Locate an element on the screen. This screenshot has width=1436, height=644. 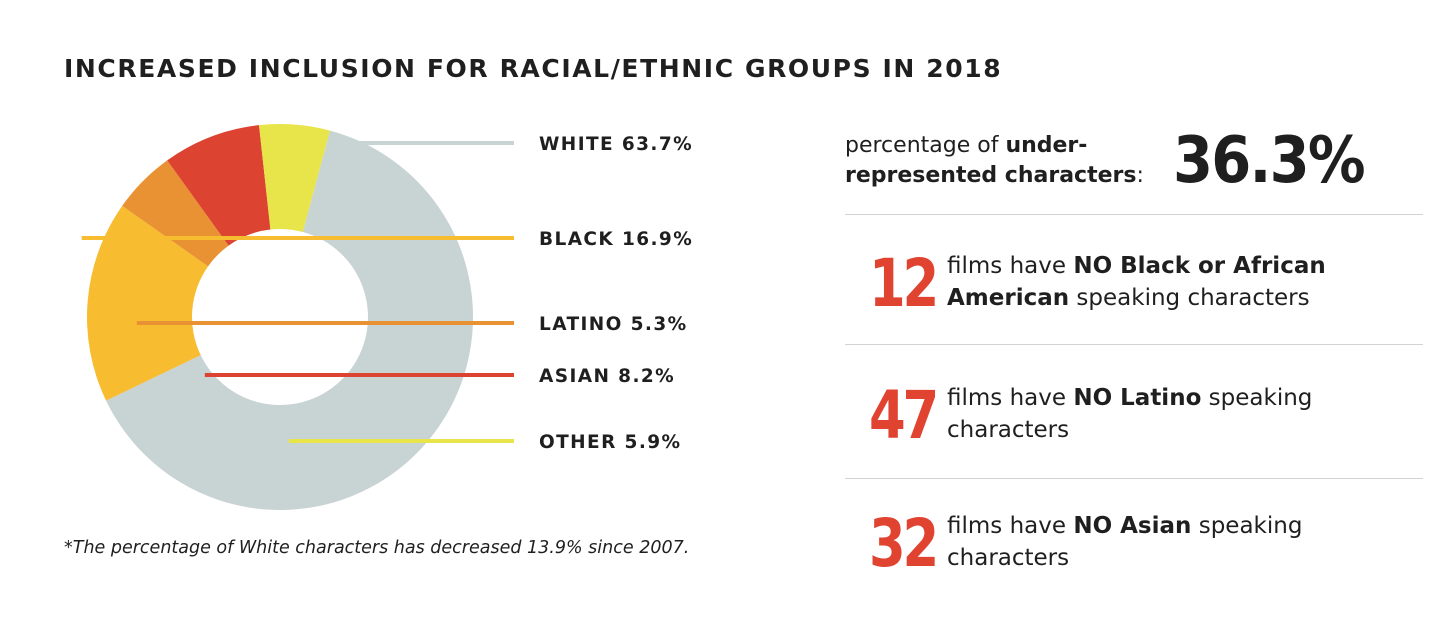
legend-label-black: BLACK 16.9% is located at coordinates (616, 239).